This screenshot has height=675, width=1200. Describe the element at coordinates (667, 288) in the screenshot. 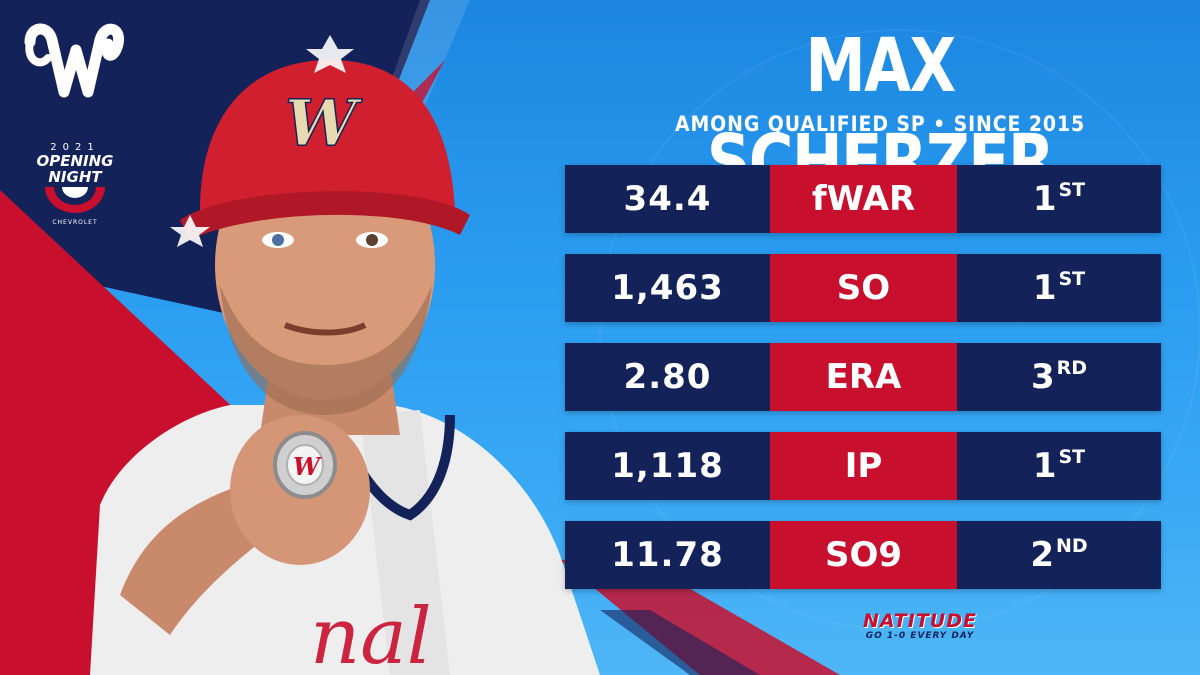

I see `stat-value: 1,463` at that location.